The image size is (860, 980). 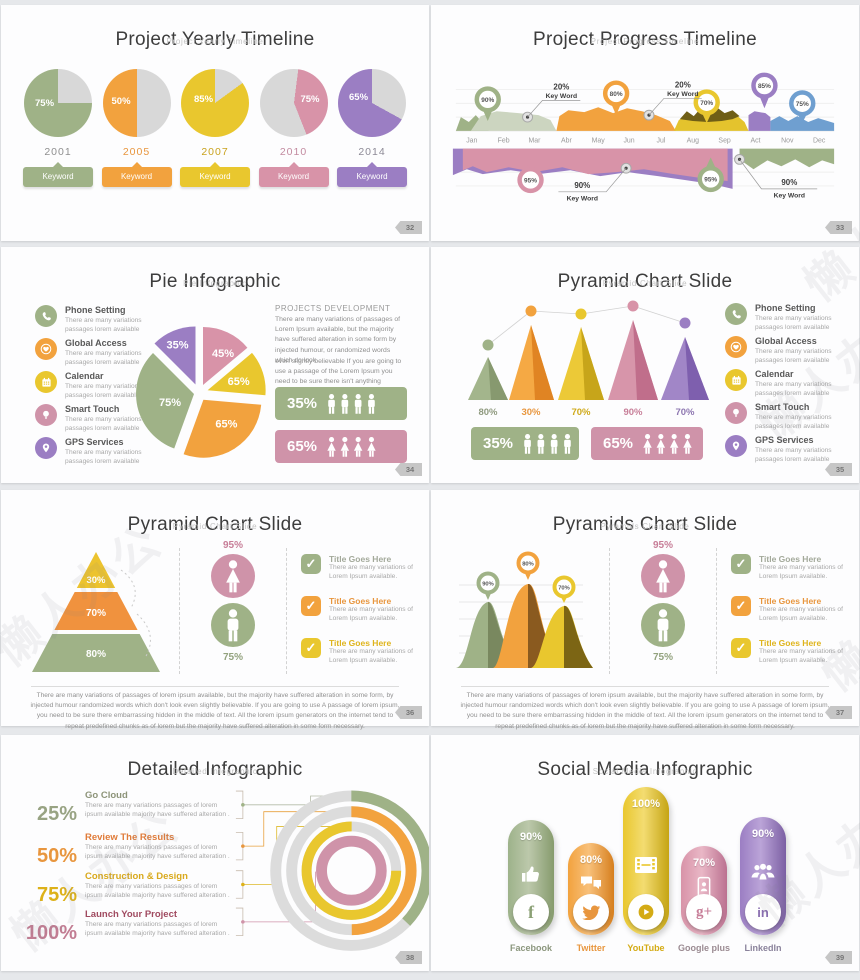 I want to click on map-pin-70-yellow: 70%, so click(x=564, y=589).